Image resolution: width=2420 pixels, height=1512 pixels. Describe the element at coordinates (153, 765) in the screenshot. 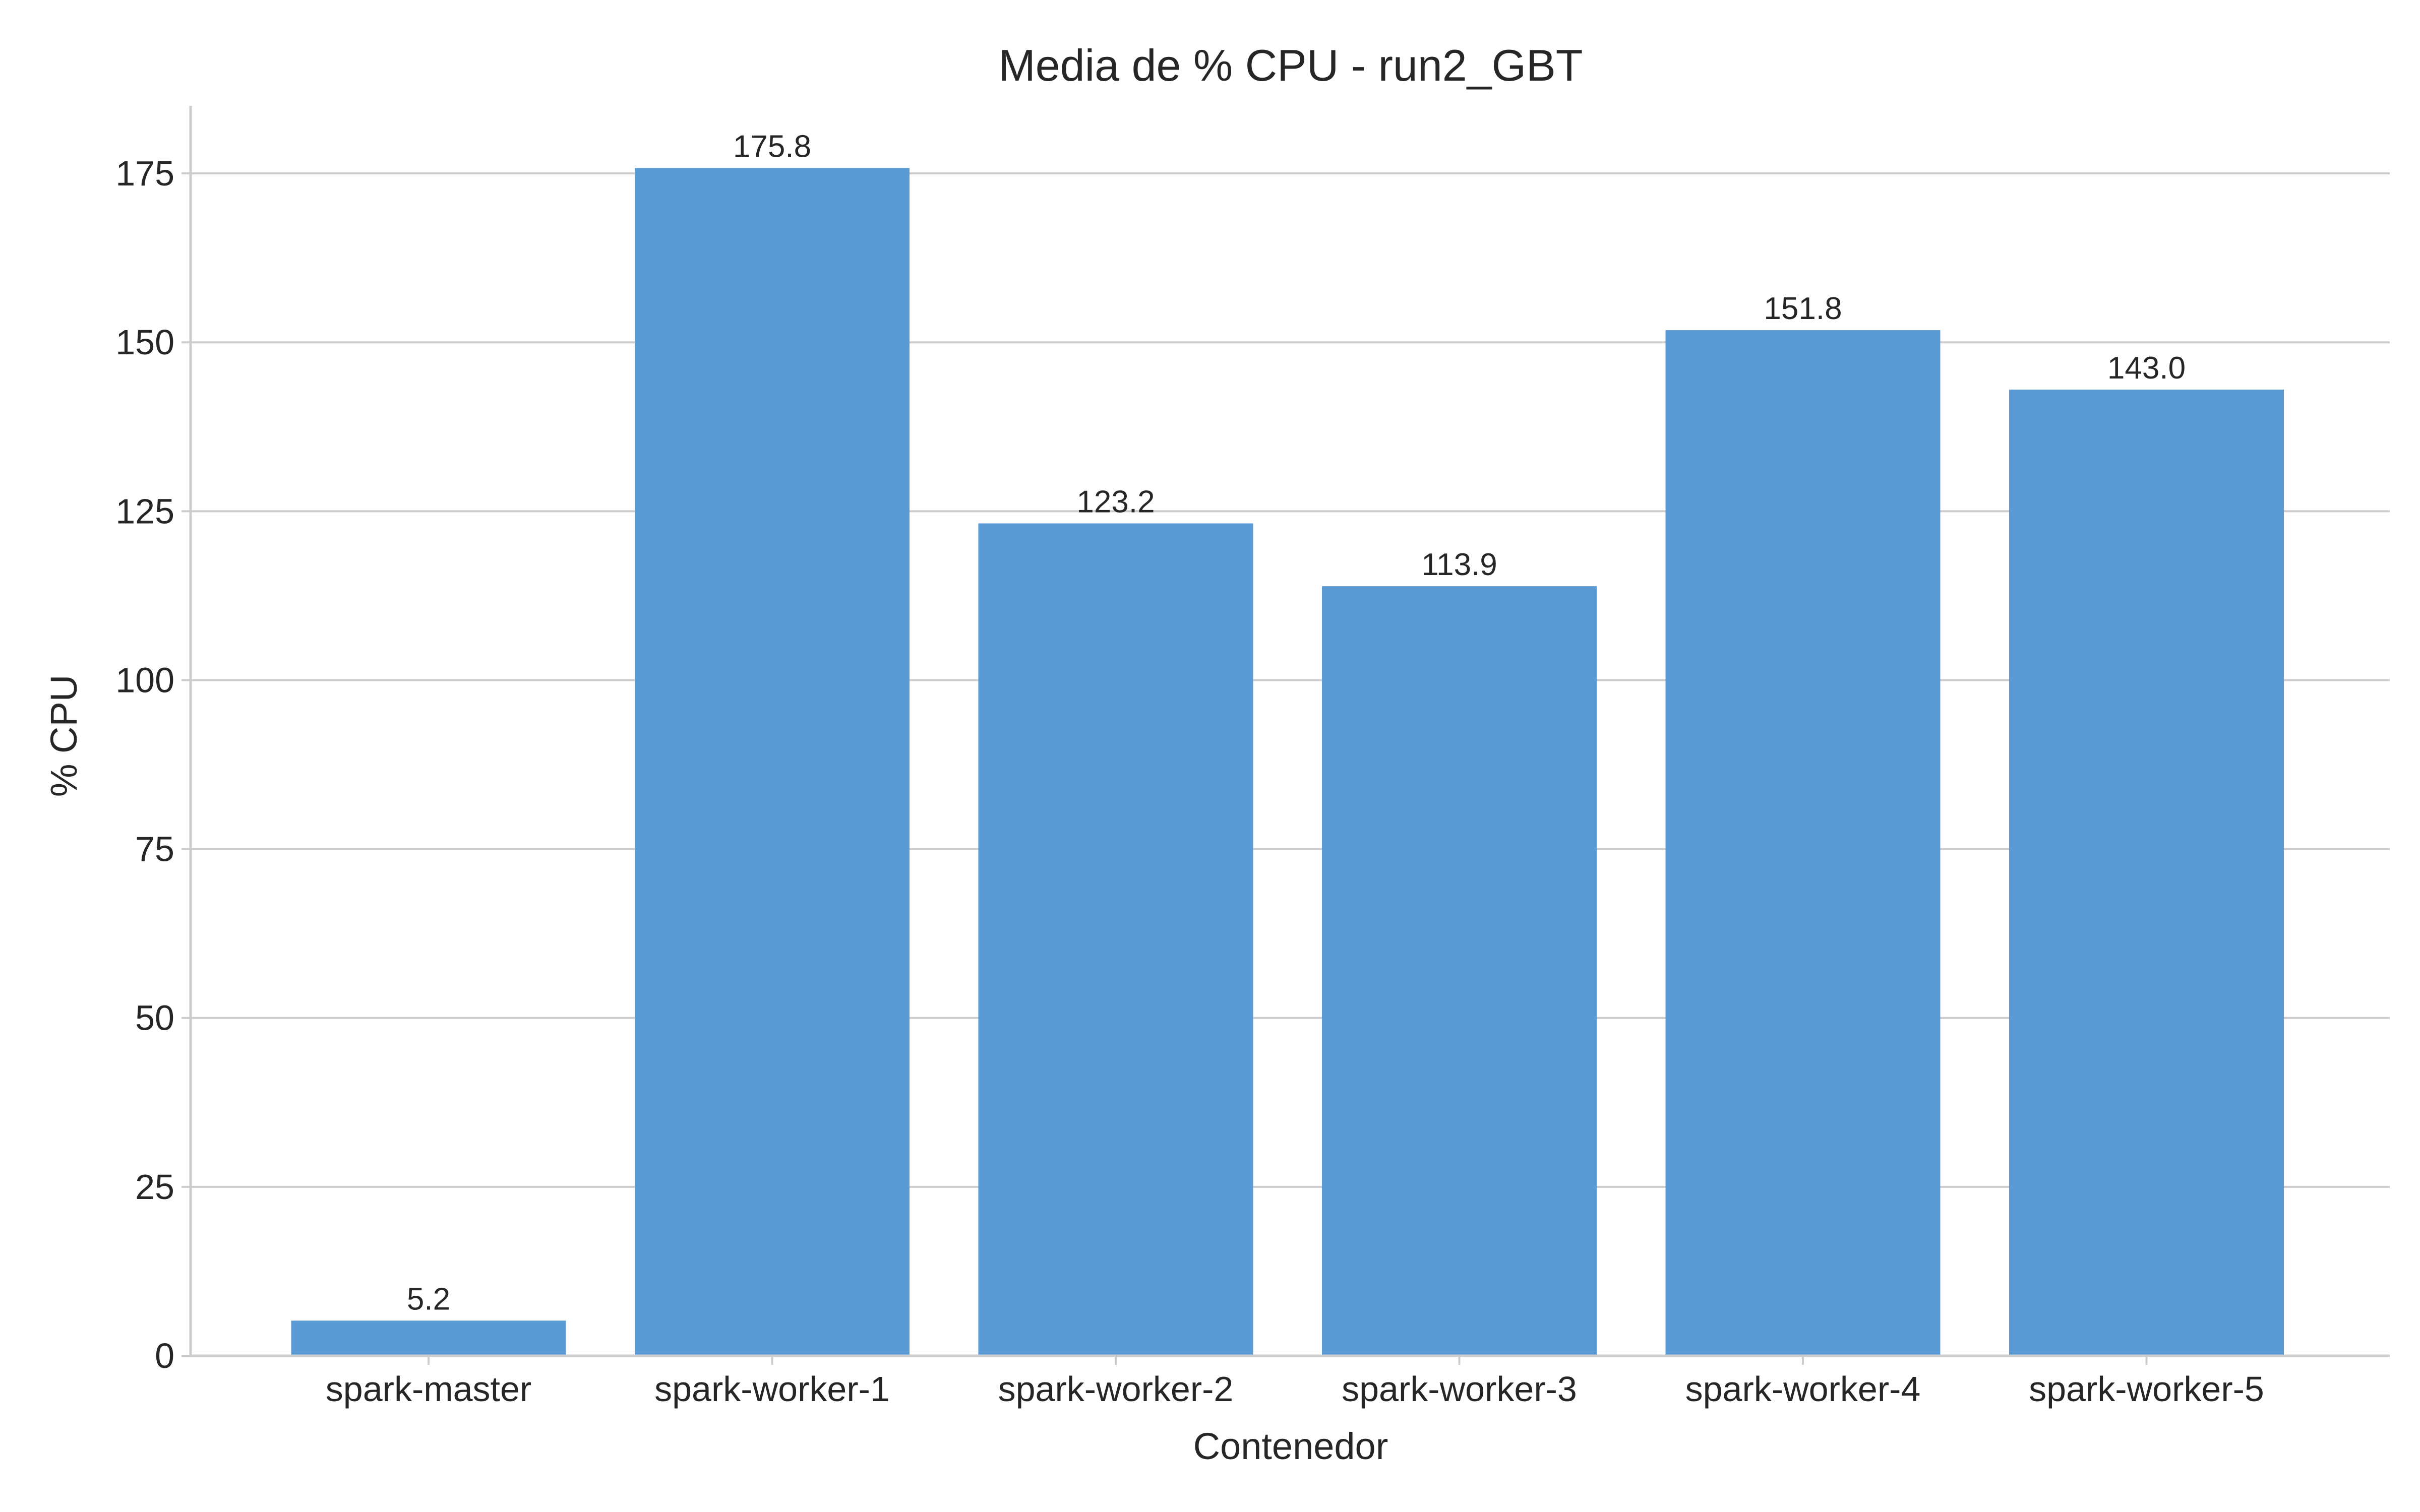

I see `y-axis-ticks: 0 25 50 75 100 125 150 175` at that location.